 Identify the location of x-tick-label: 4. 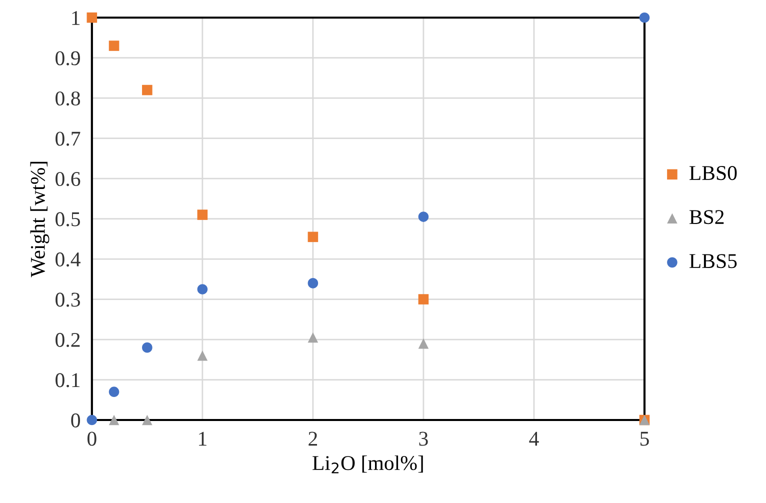
(534, 439).